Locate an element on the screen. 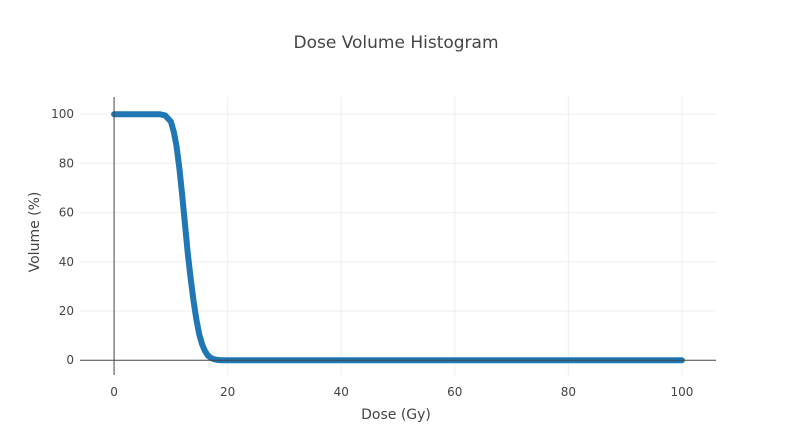 Image resolution: width=791 pixels, height=444 pixels. y-tick-label: 40 is located at coordinates (66, 262).